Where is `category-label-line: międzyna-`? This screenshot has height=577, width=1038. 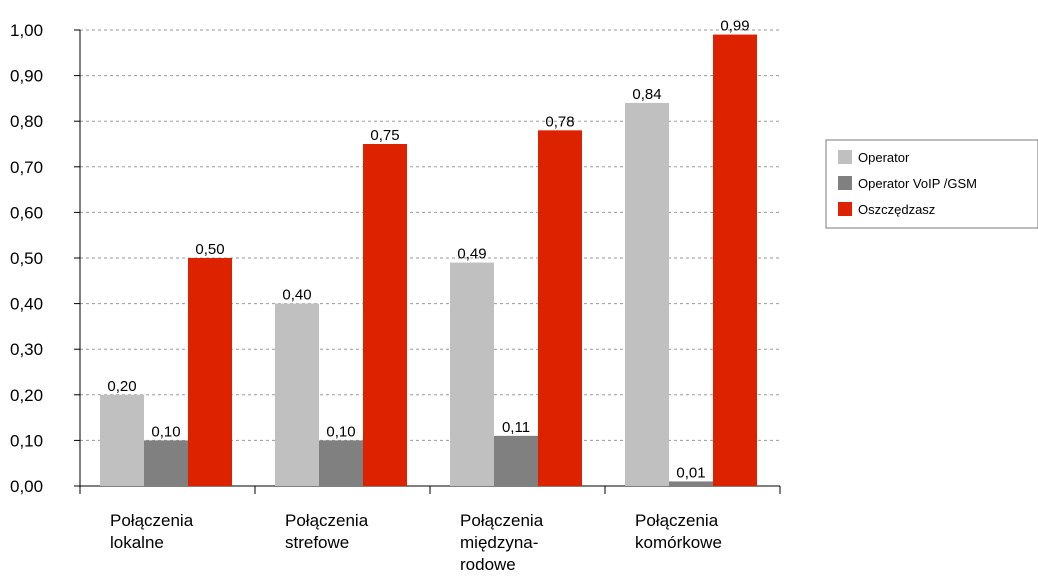 category-label-line: międzyna- is located at coordinates (499, 542).